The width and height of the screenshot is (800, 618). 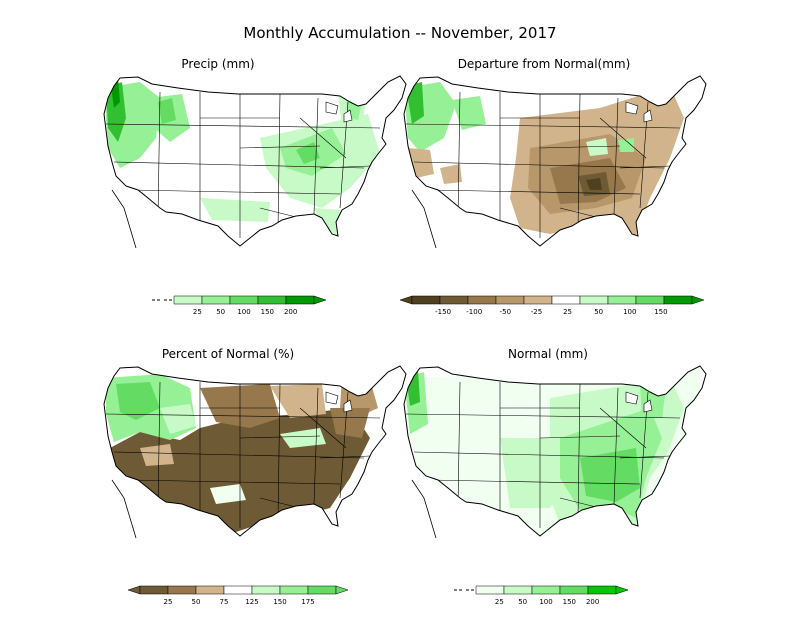 I want to click on panel-title: Percent of Normal (%), so click(x=228, y=354).